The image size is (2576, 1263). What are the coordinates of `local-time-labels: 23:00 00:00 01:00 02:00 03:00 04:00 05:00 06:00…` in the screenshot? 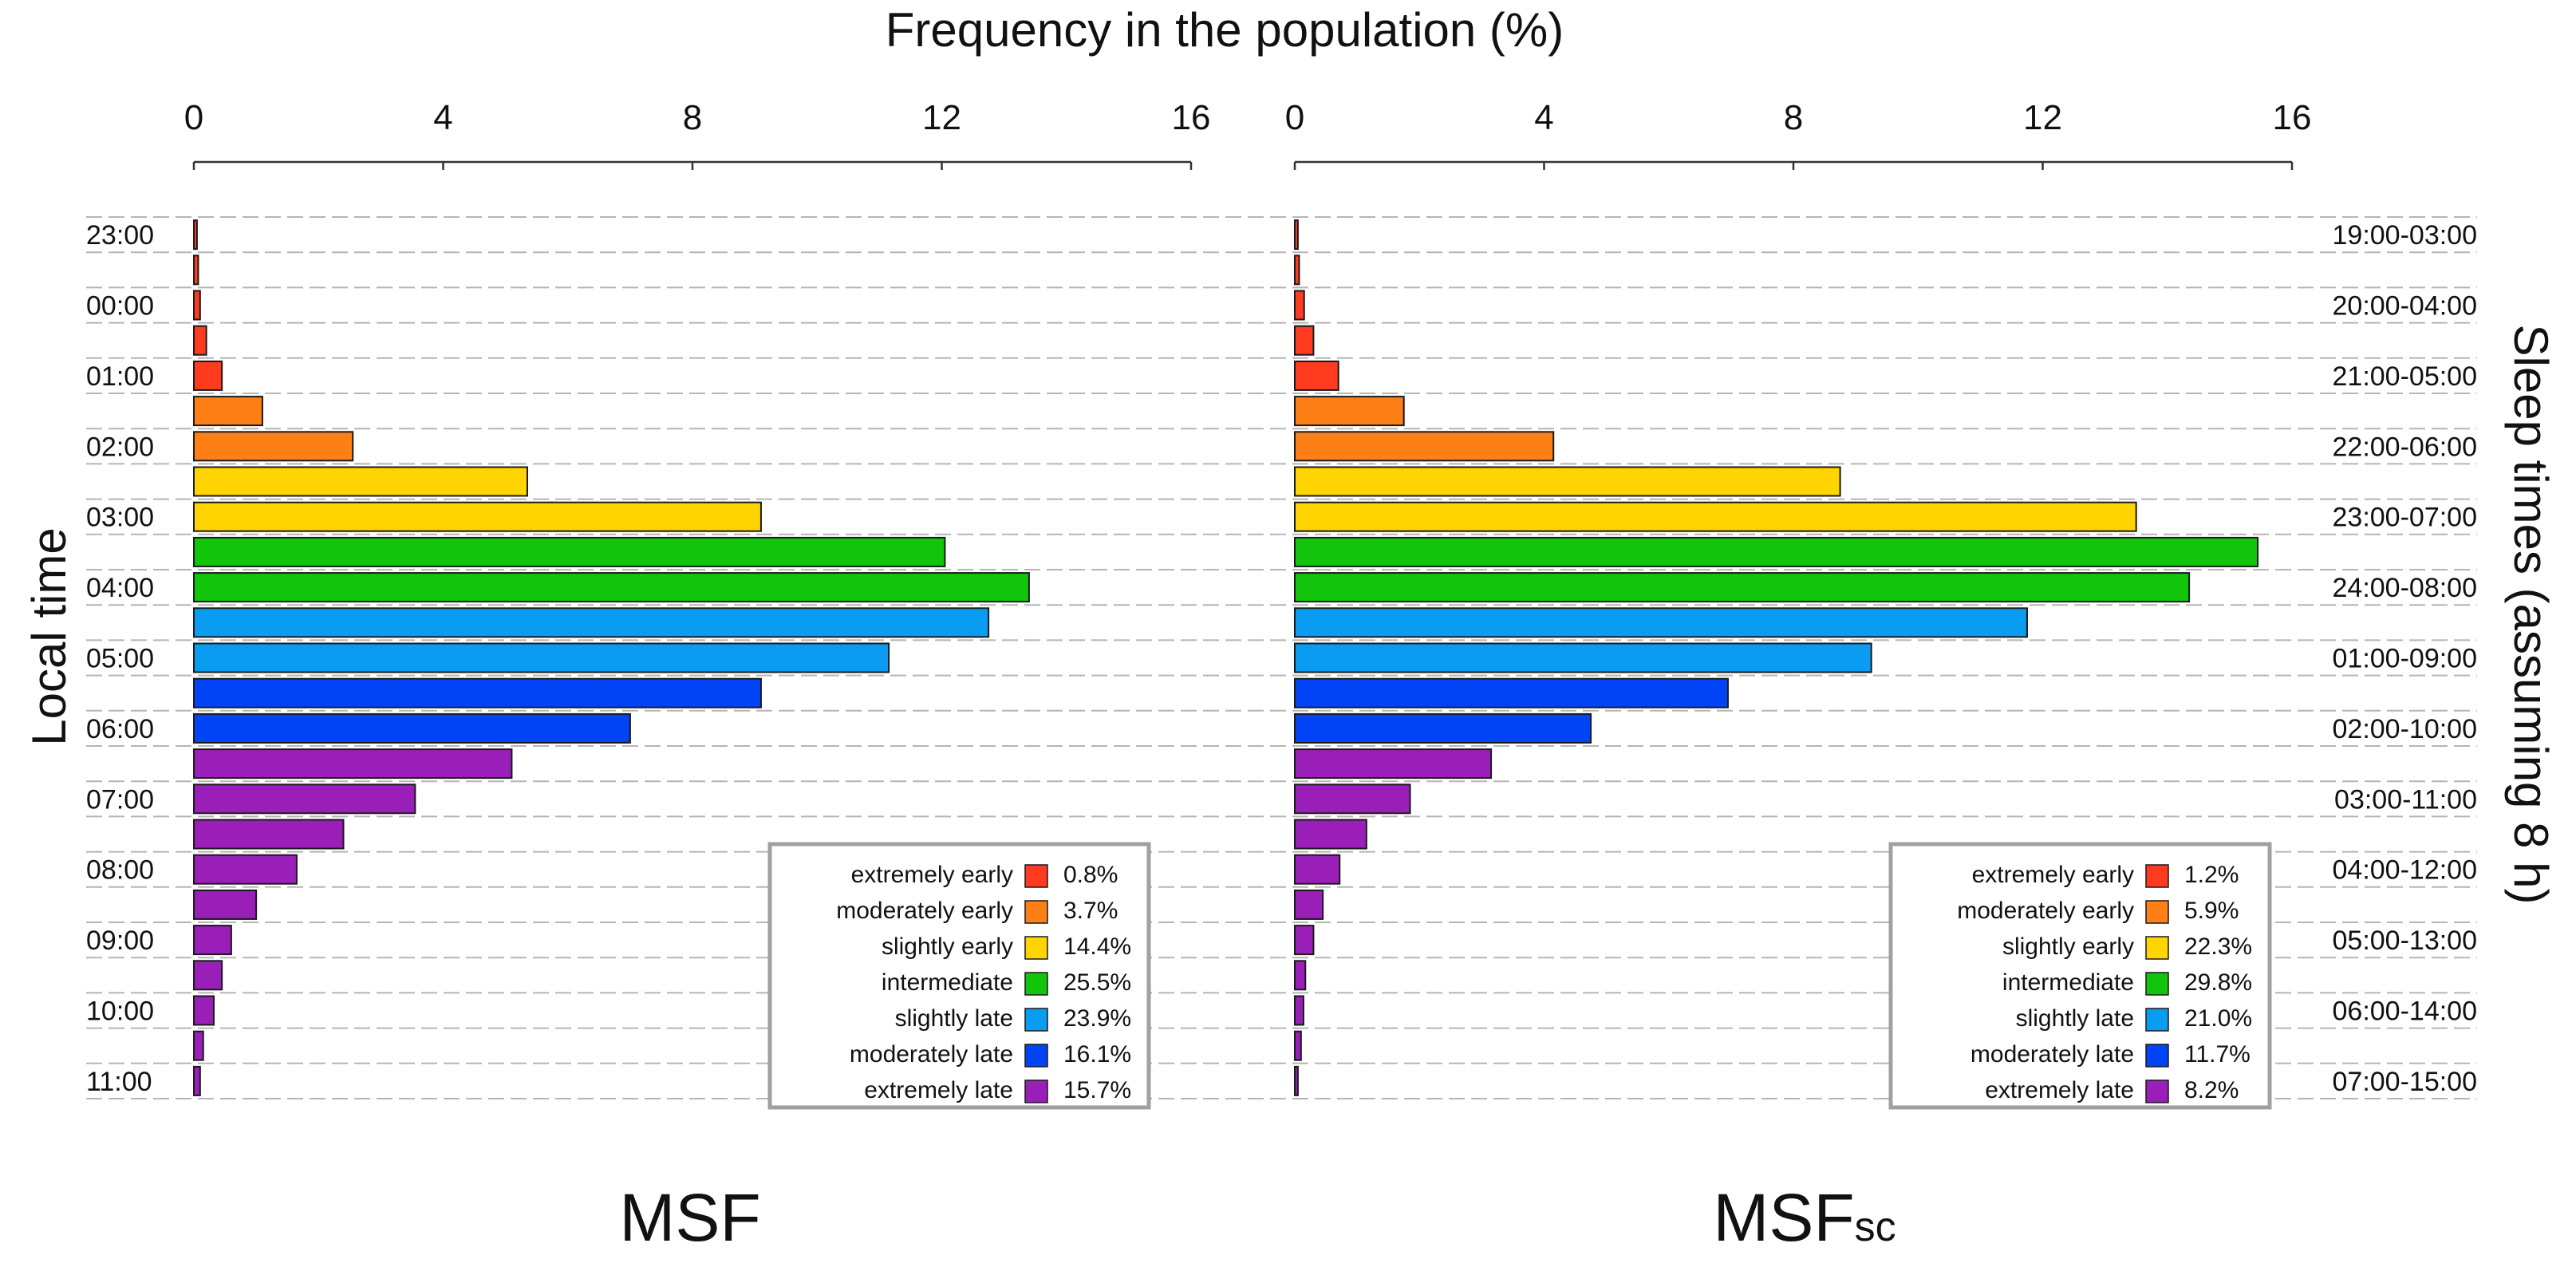 It's located at (120, 658).